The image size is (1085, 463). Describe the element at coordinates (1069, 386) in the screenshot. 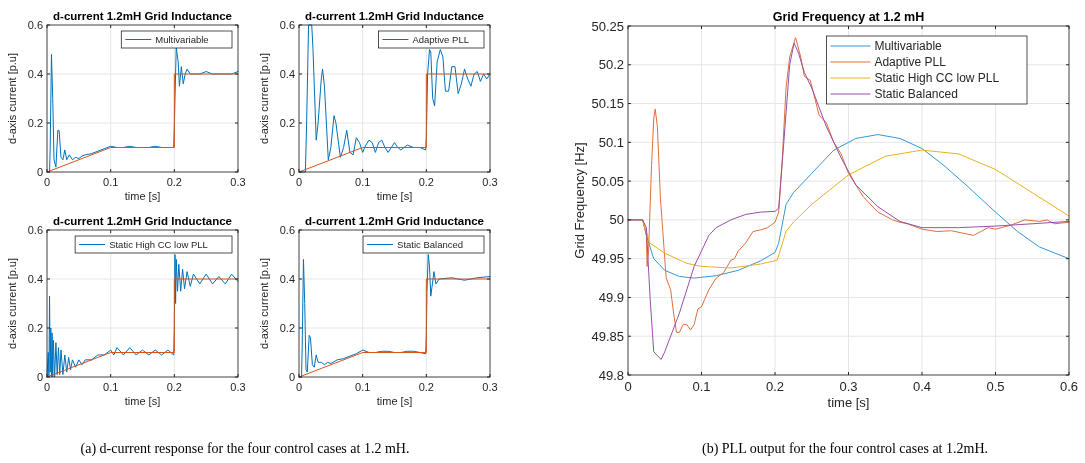

I see `x-tick-label: 0.6` at that location.